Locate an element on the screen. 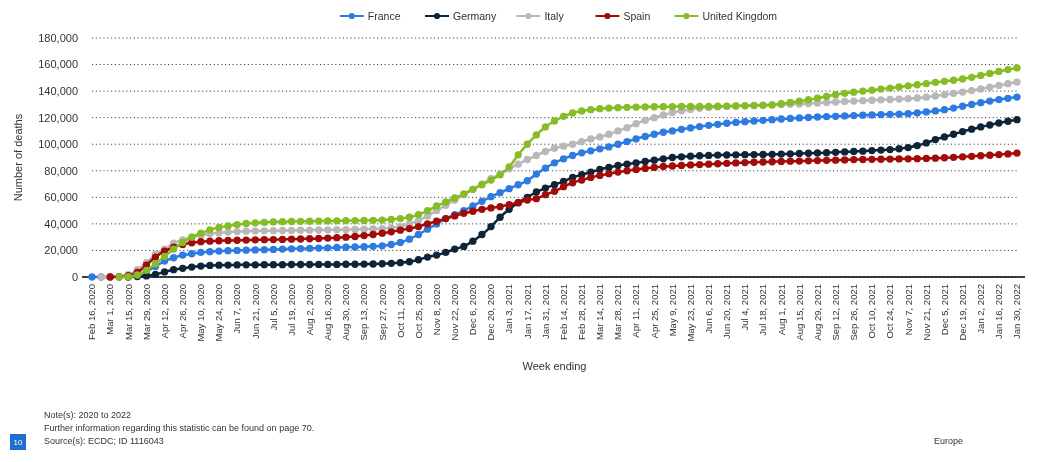 This screenshot has width=1050, height=462. x-tick-label: Aug 30, 2020 is located at coordinates (346, 312).